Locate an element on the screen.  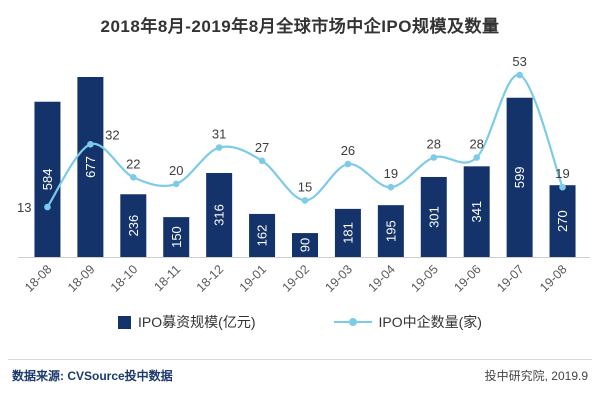
data-source-label: 数据来源: CVSource投中数据 is located at coordinates (92, 376).